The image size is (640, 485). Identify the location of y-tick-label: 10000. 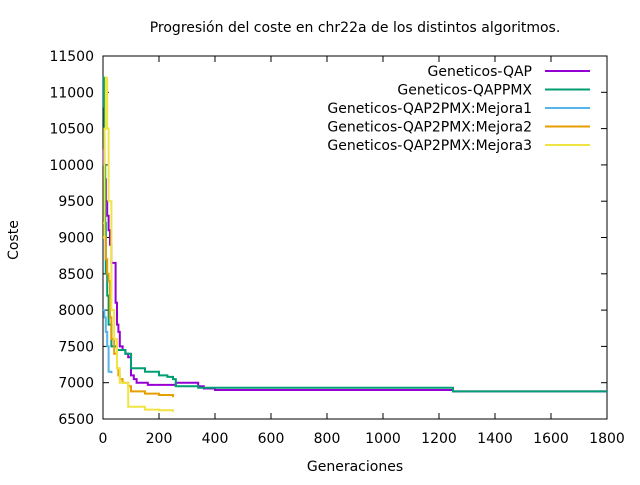
(71, 166).